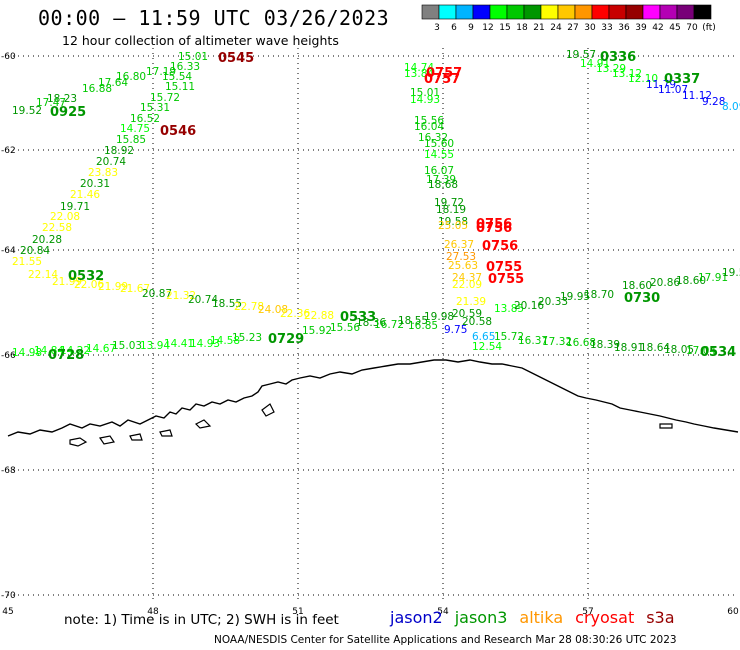  I want to click on swh-value-label: 11.07, so click(673, 90).